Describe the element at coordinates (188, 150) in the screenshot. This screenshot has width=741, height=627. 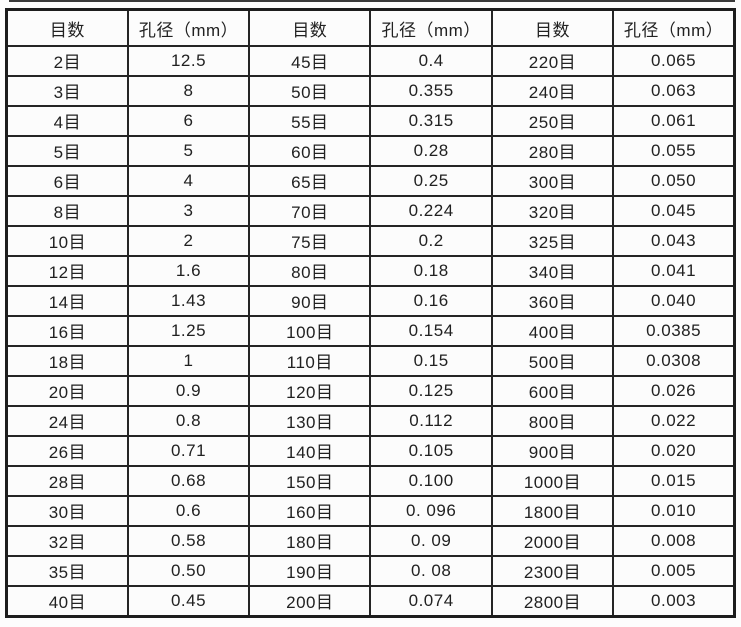
I see `aperture-cell: 5` at that location.